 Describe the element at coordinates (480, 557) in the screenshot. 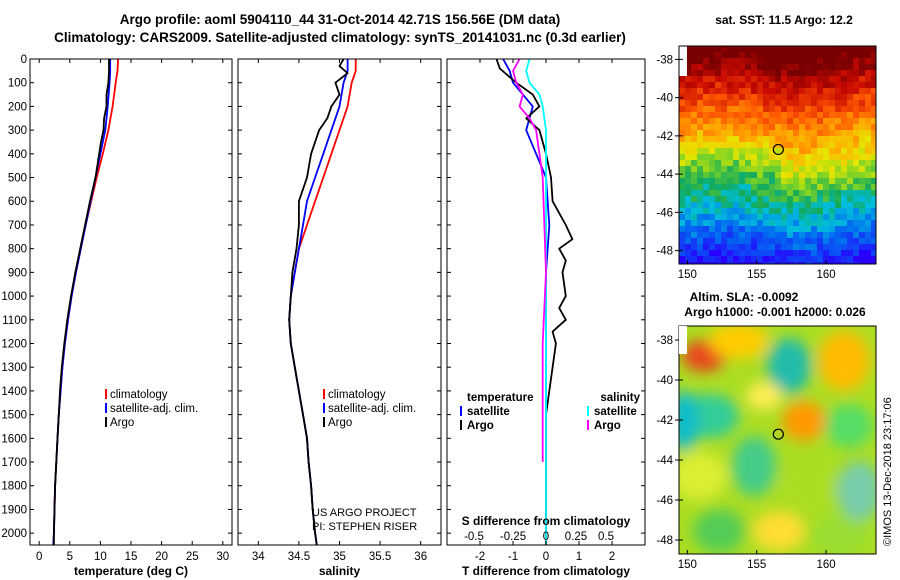

I see `x-tick-label: -2` at that location.